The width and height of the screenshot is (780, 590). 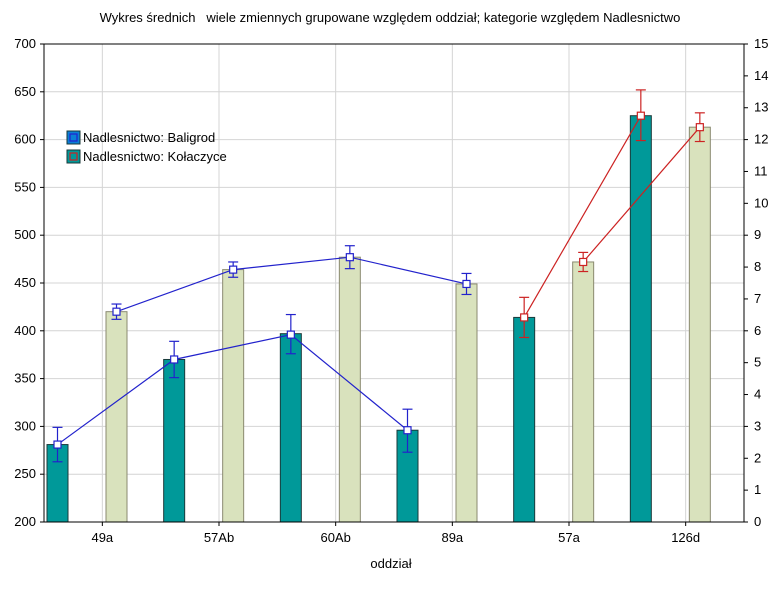 I want to click on y2-tick-label: 2, so click(x=757, y=457).